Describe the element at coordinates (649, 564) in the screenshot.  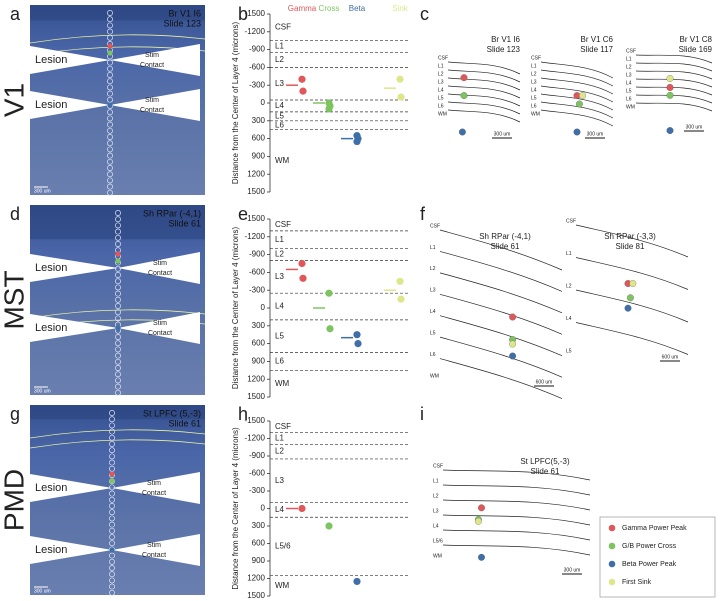
I see `legend-label: Beta Power Peak` at that location.